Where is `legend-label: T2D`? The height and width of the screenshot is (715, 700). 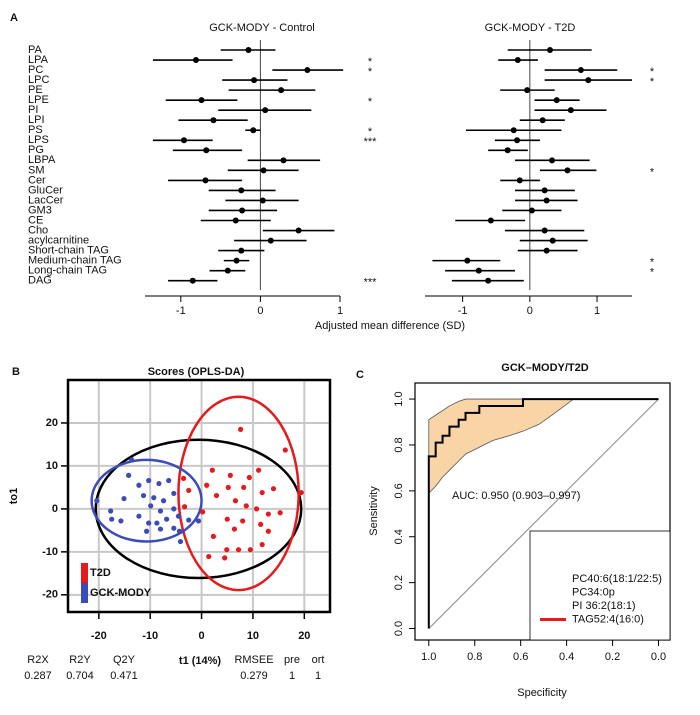
legend-label: T2D is located at coordinates (100, 573).